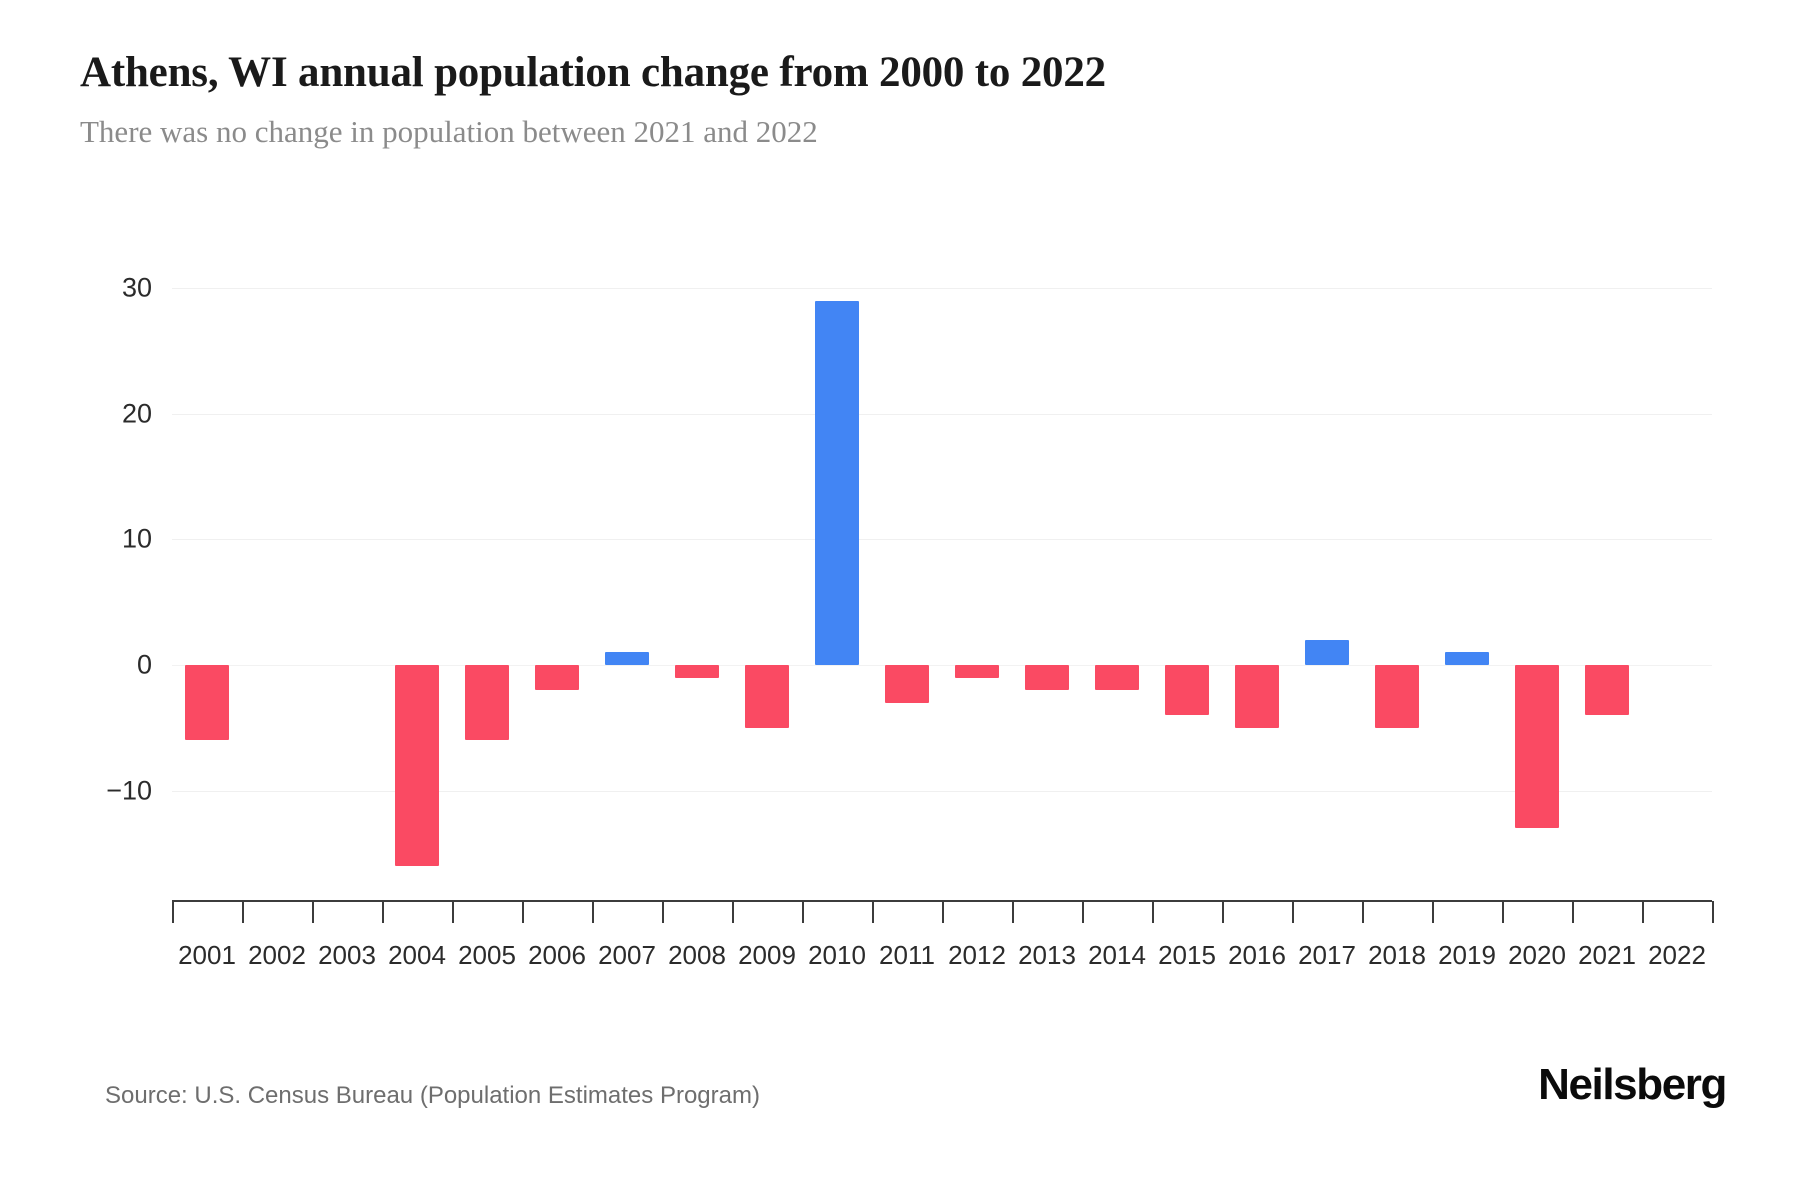 This screenshot has width=1800, height=1200. I want to click on x-axis-tick-label: 2011, so click(907, 955).